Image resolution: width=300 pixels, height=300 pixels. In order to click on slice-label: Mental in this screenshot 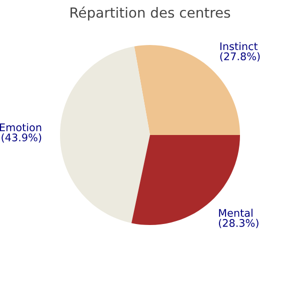, I will do `click(235, 212)`.